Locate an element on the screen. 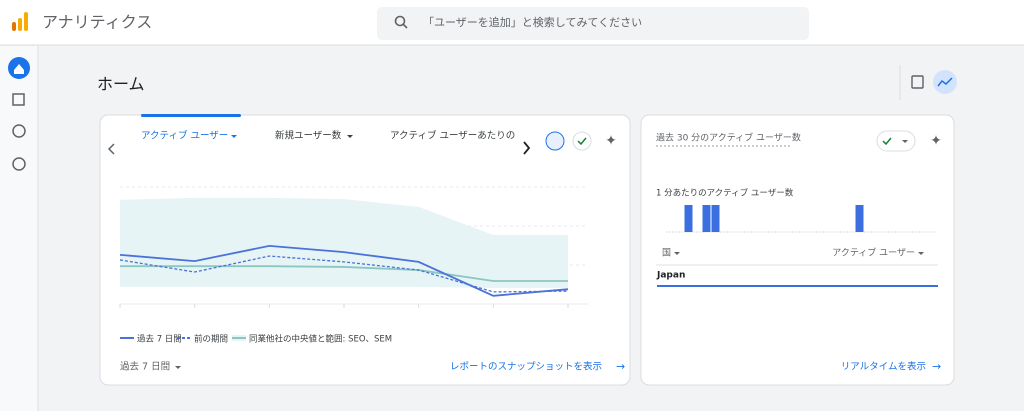 The image size is (1024, 411). insights-button is located at coordinates (945, 82).